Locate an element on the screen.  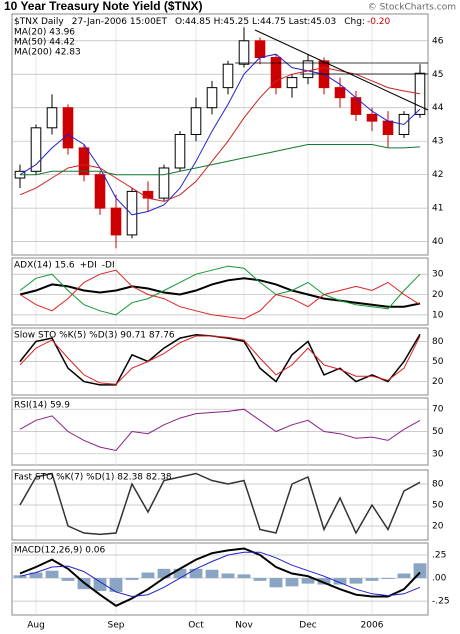
header-change: -0.20 is located at coordinates (379, 22).